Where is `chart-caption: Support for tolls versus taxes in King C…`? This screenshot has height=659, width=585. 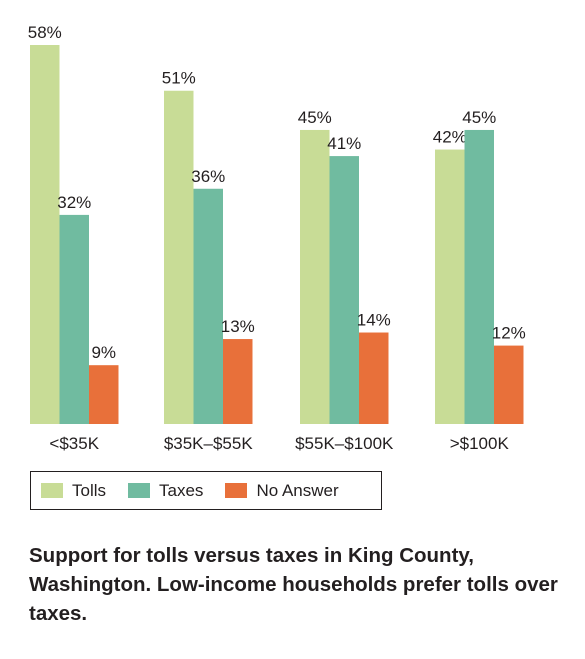 chart-caption: Support for tolls versus taxes in King C… is located at coordinates (293, 584).